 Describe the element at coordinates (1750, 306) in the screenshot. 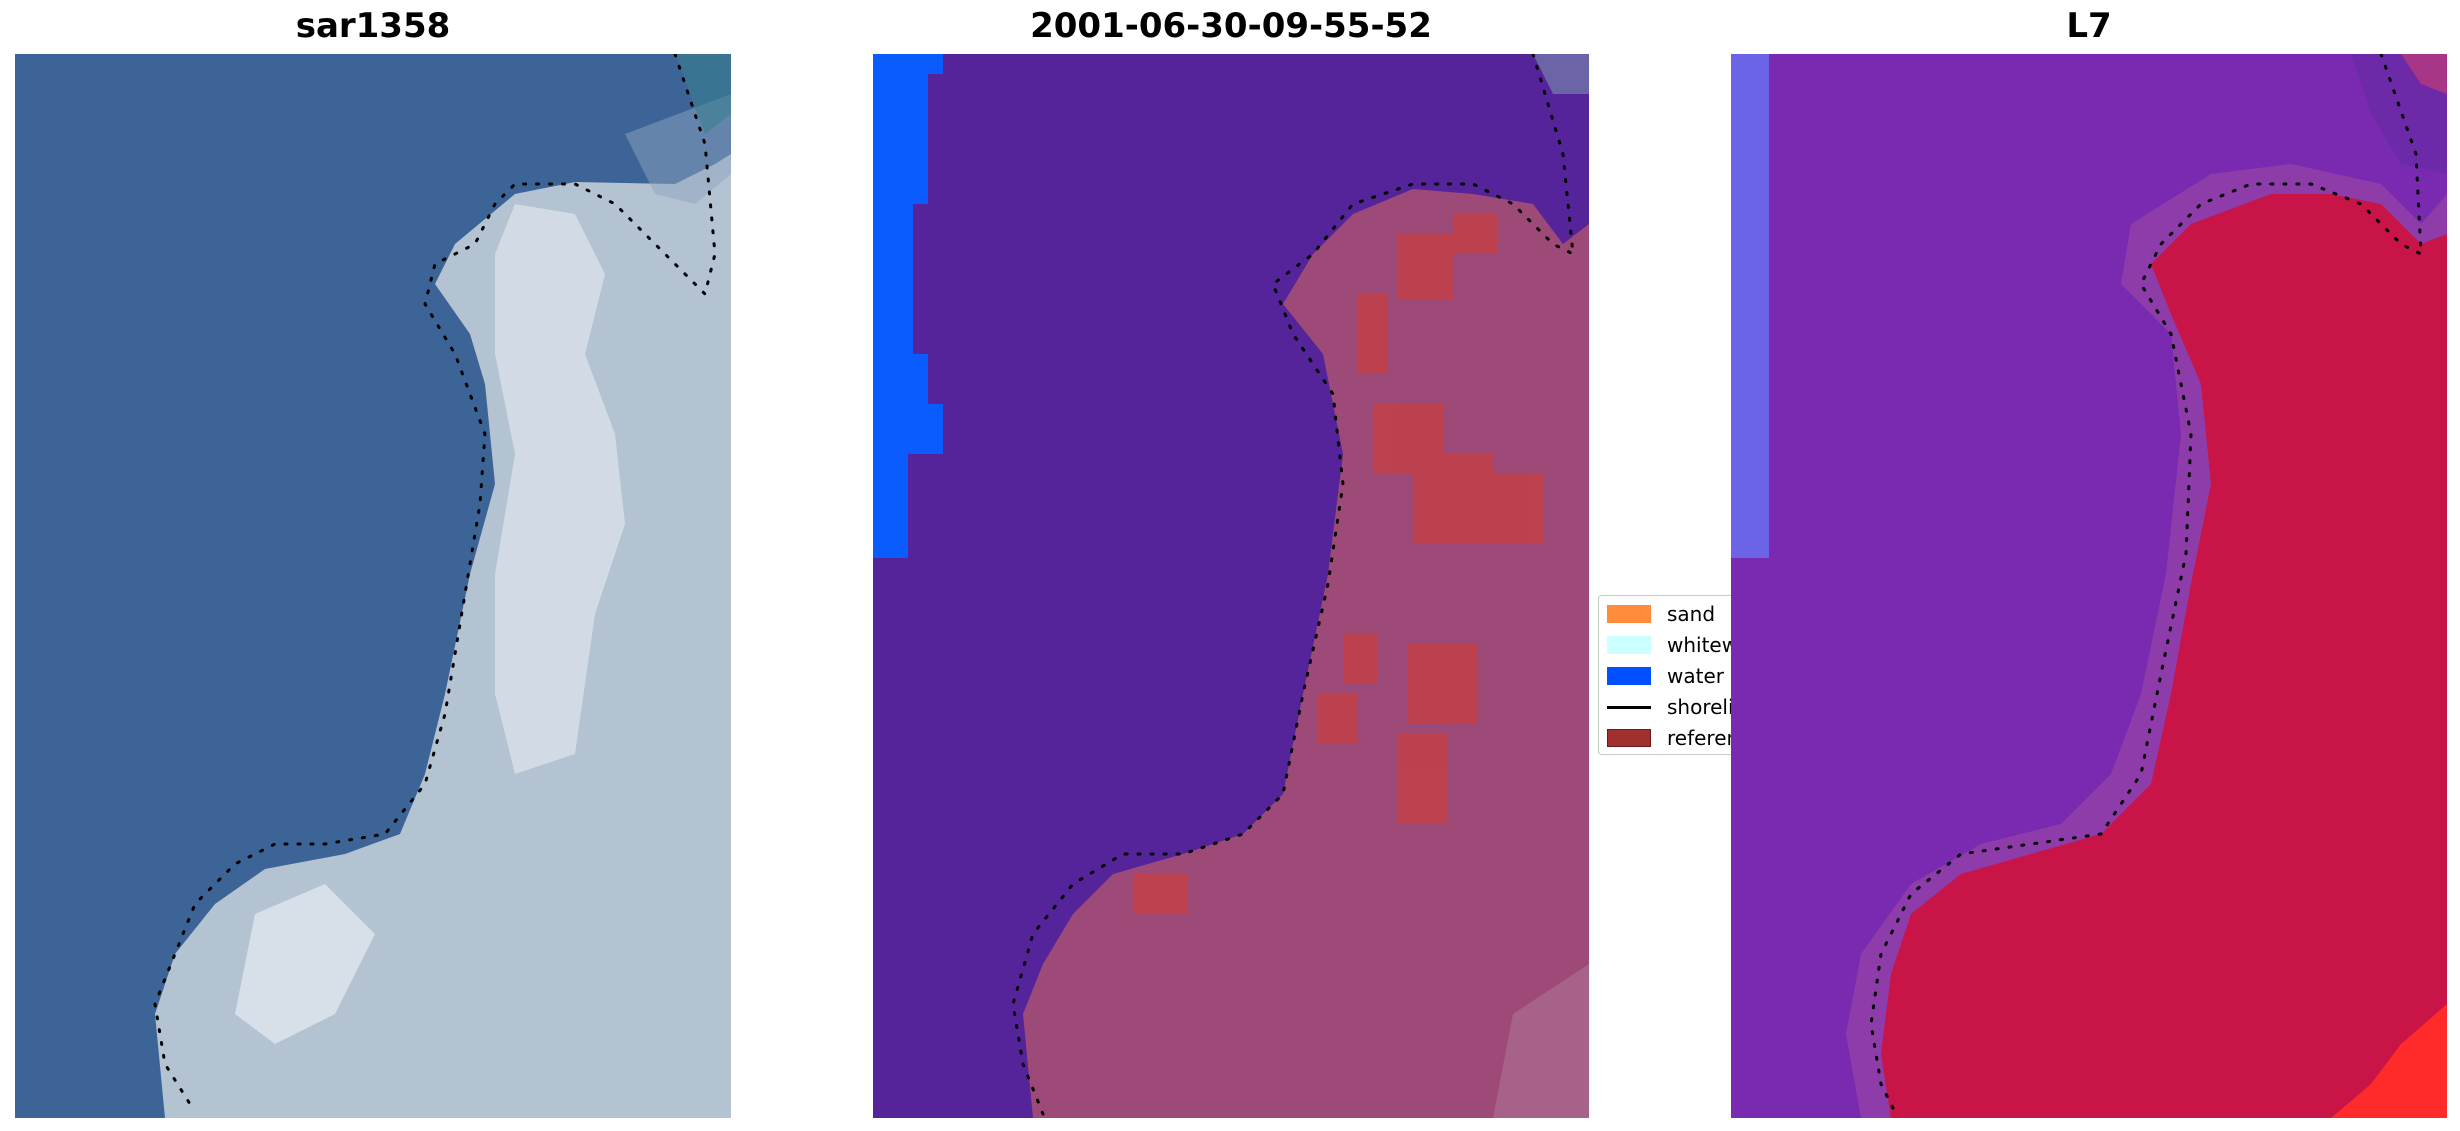

I see `left-blue-strip` at that location.